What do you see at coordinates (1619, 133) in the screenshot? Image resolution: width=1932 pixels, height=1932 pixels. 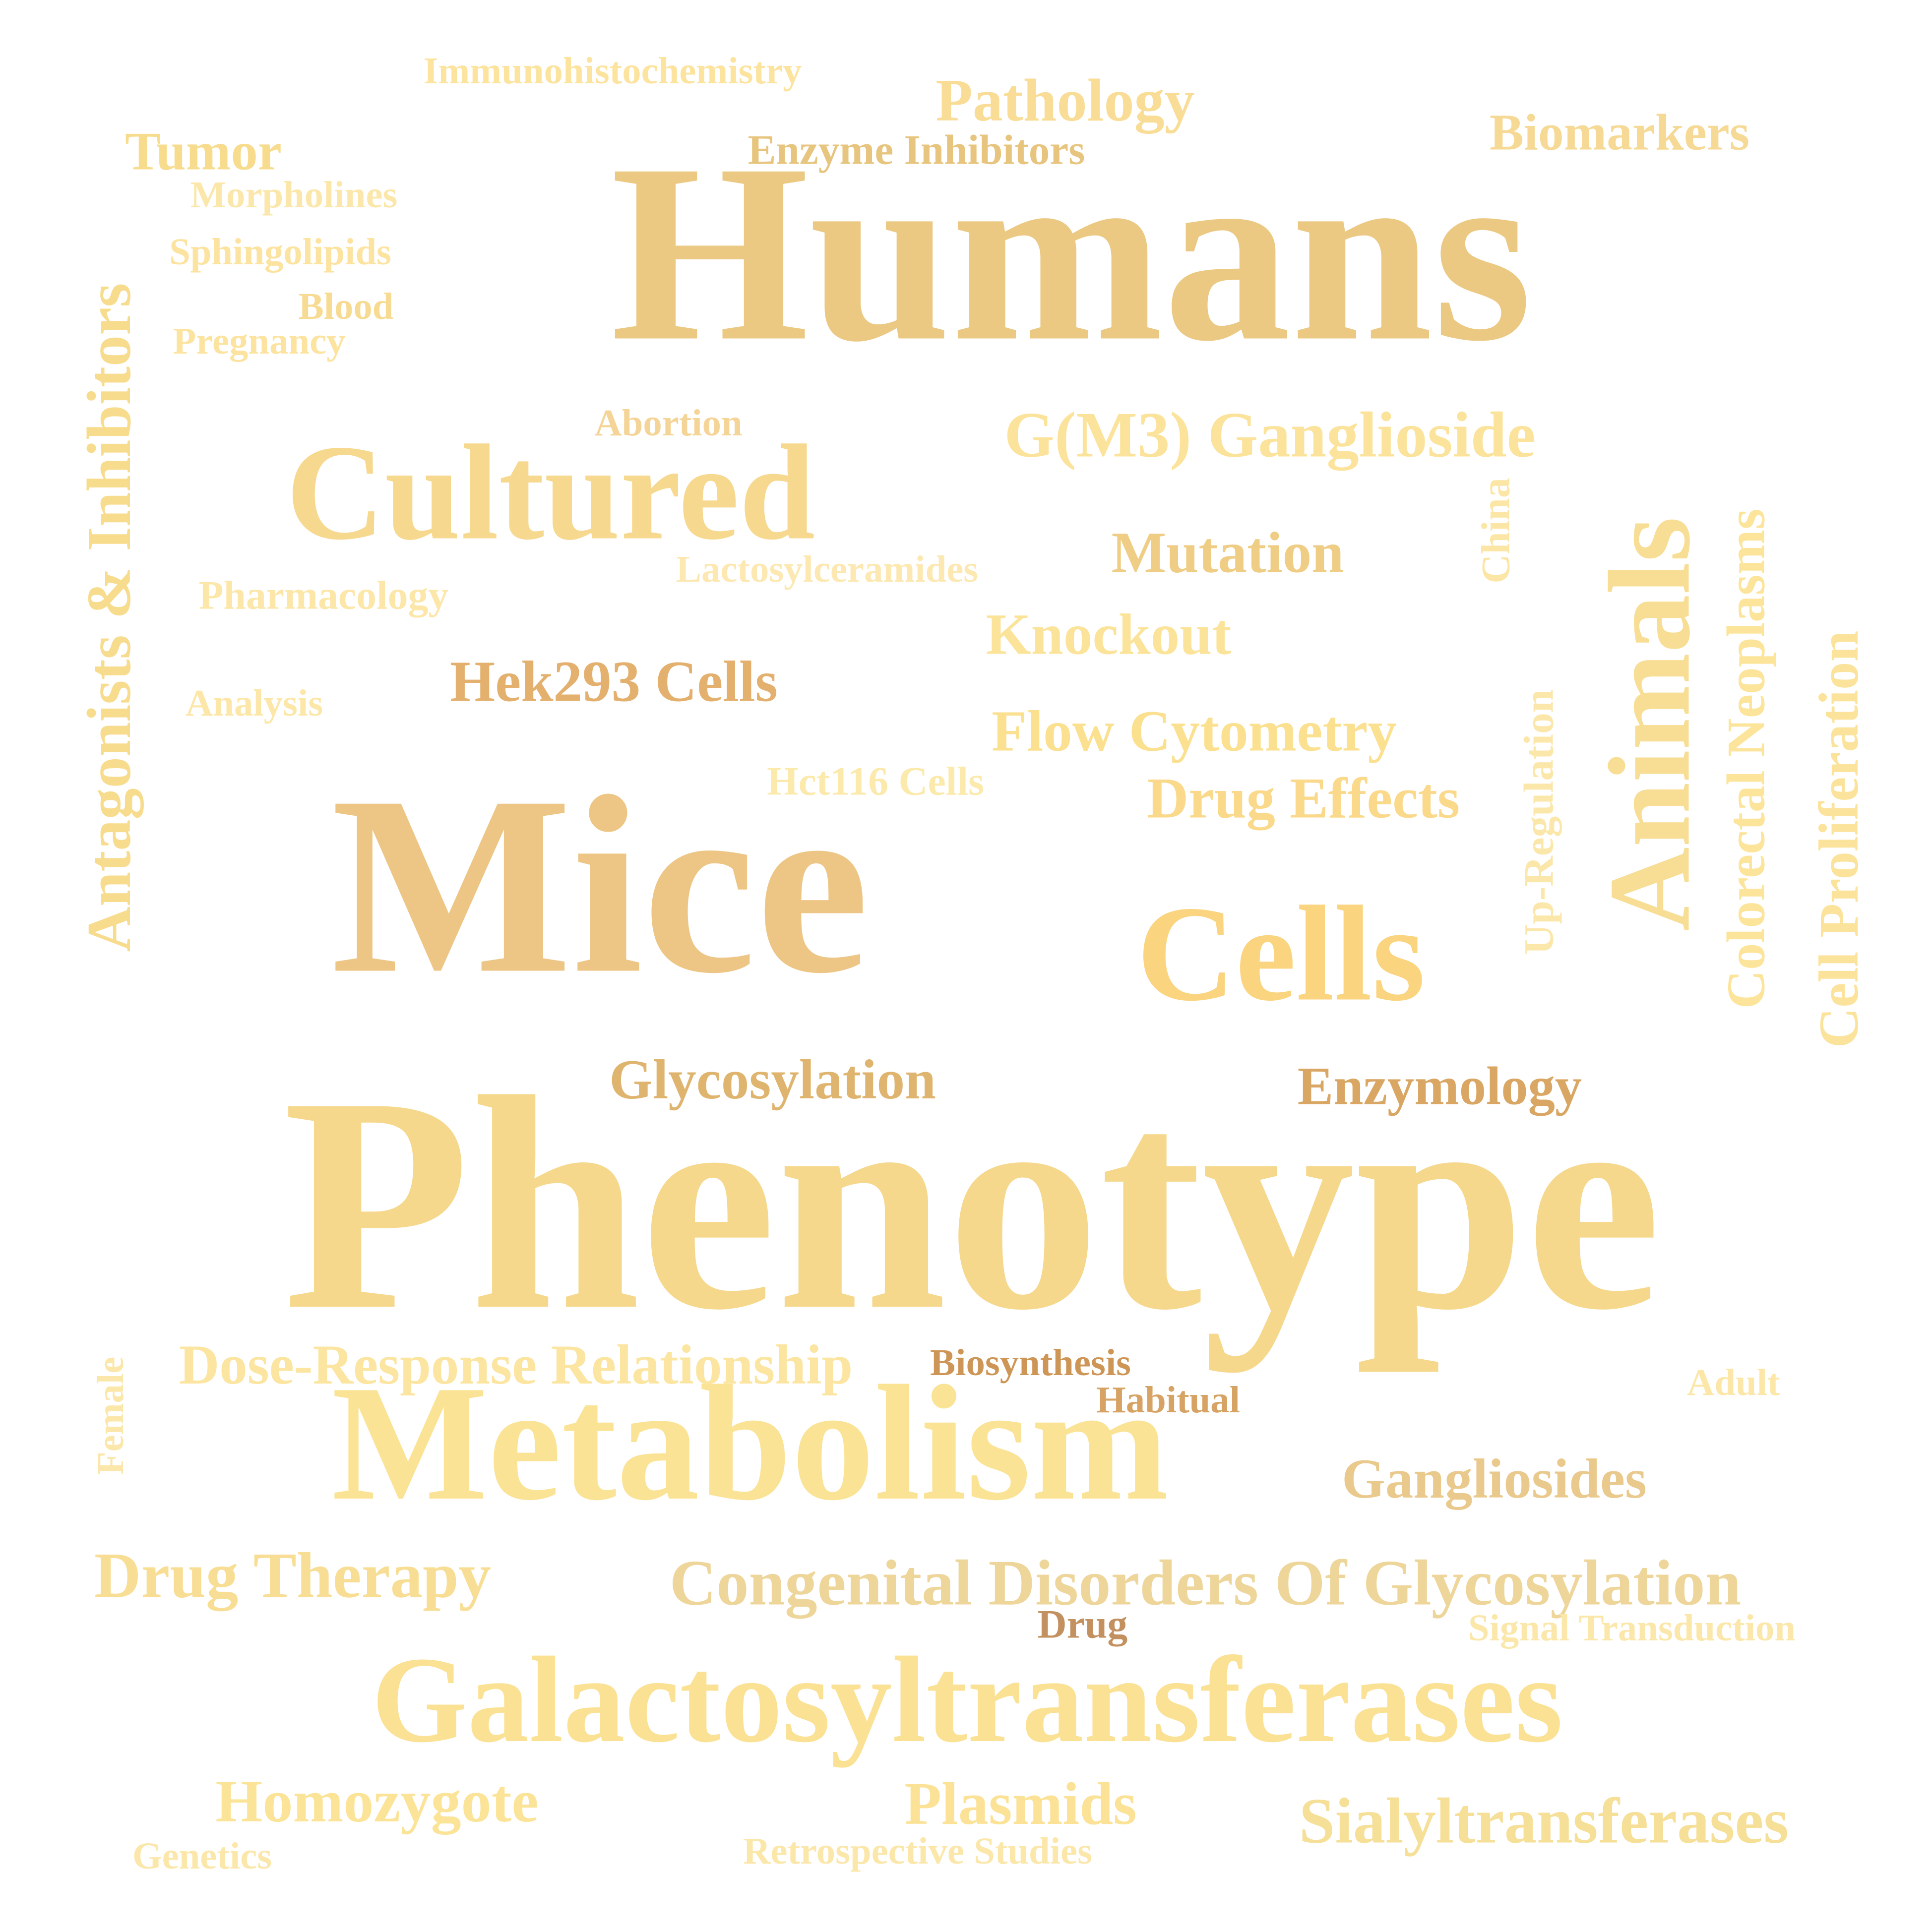 I see `word-biomarkers: Biomarkers` at bounding box center [1619, 133].